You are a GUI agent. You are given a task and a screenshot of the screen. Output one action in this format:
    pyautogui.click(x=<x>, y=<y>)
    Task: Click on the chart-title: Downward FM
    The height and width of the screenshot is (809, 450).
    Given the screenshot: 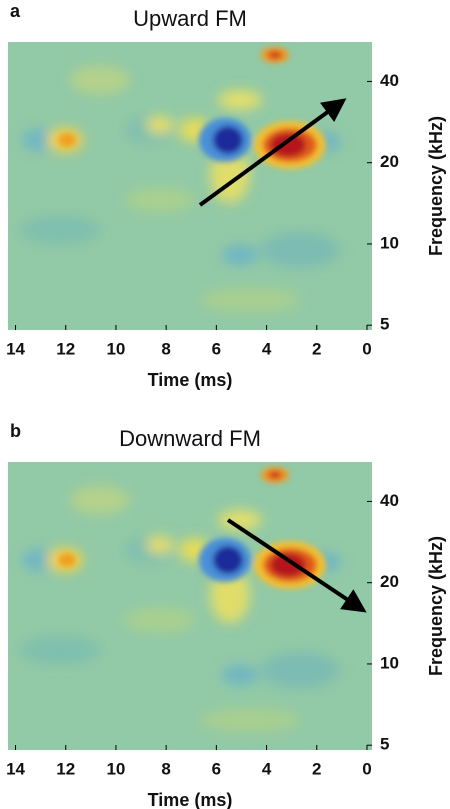 What is the action you would take?
    pyautogui.click(x=190, y=438)
    